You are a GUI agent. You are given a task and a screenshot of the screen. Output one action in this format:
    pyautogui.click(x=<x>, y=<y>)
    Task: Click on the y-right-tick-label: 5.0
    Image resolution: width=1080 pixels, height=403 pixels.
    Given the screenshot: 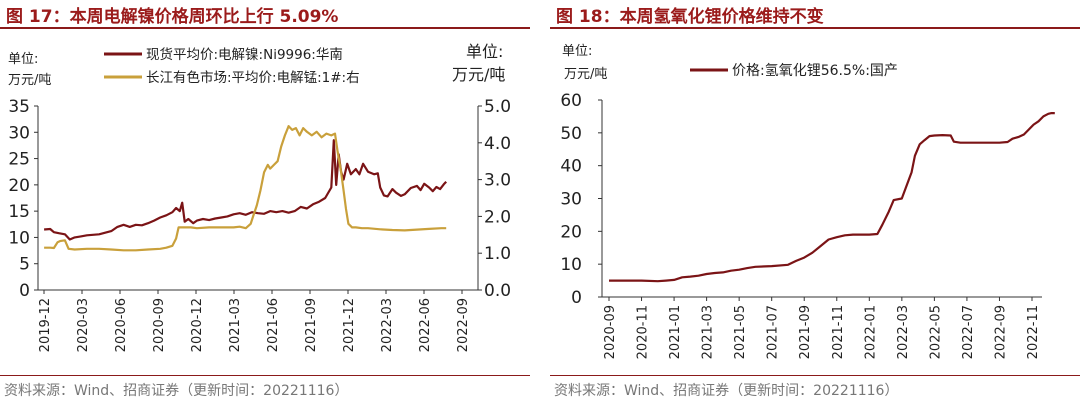 What is the action you would take?
    pyautogui.click(x=497, y=107)
    